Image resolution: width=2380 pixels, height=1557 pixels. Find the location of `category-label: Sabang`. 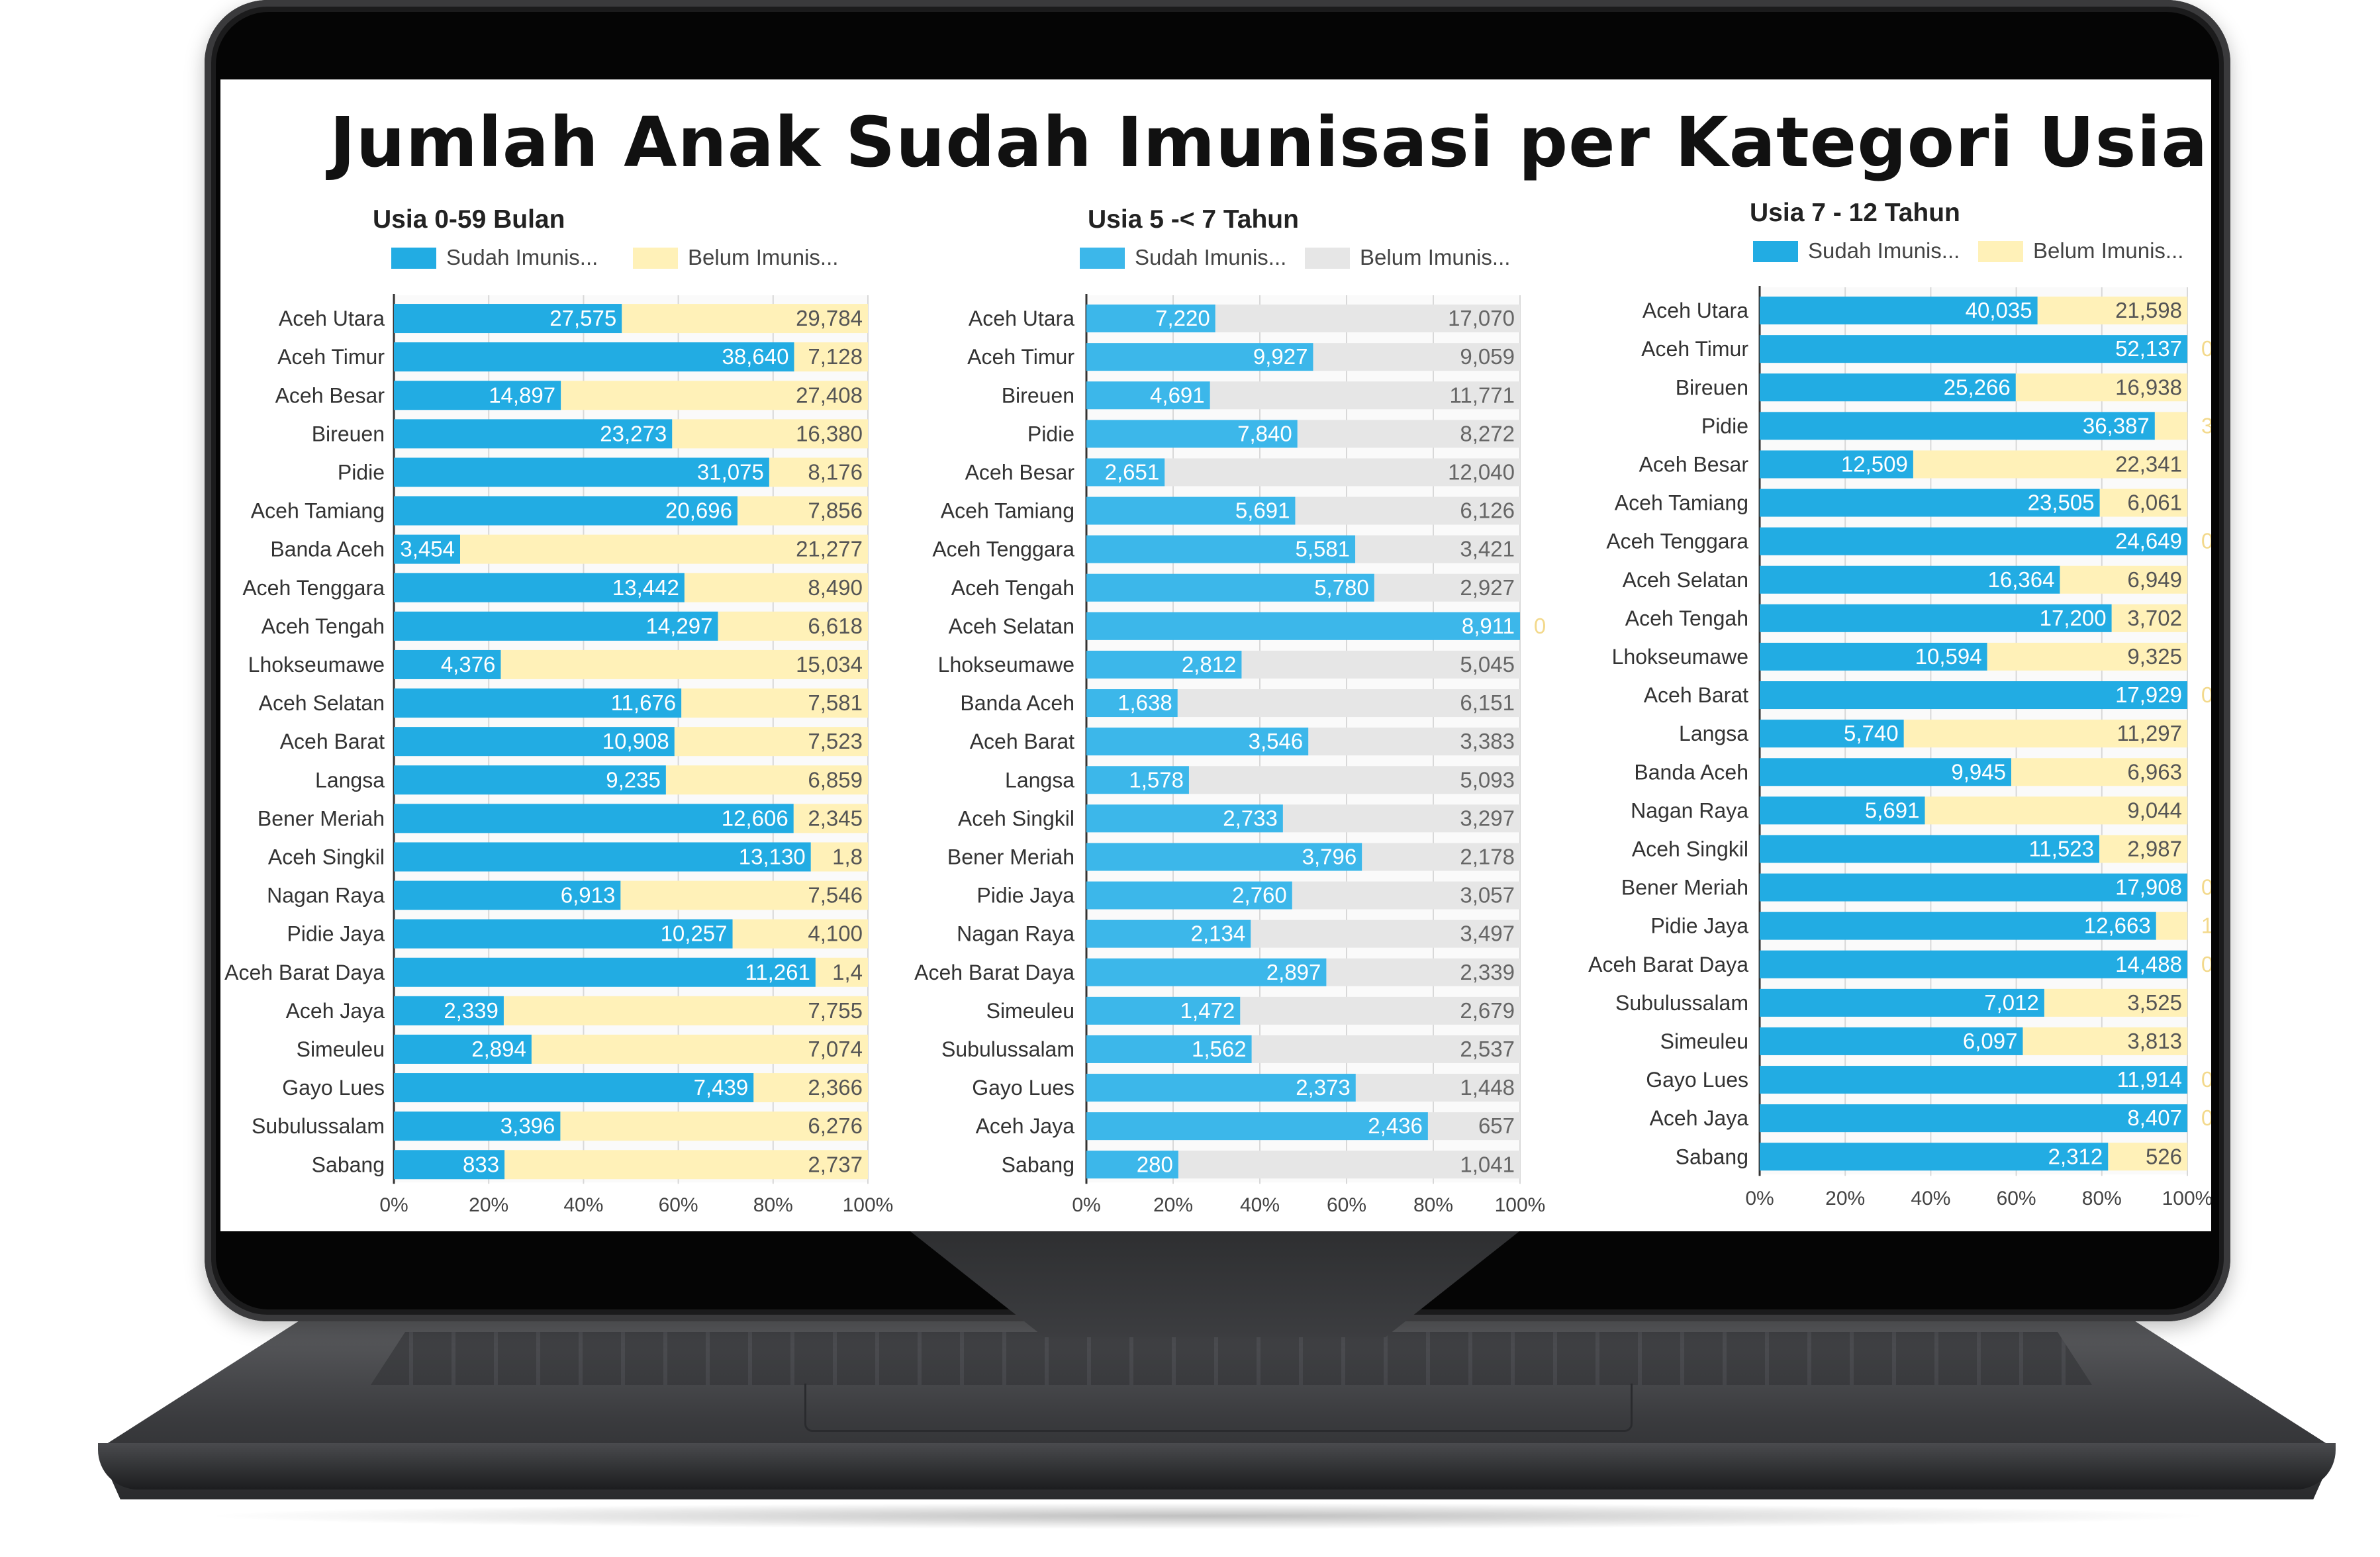

category-label: Sabang is located at coordinates (1038, 1164).